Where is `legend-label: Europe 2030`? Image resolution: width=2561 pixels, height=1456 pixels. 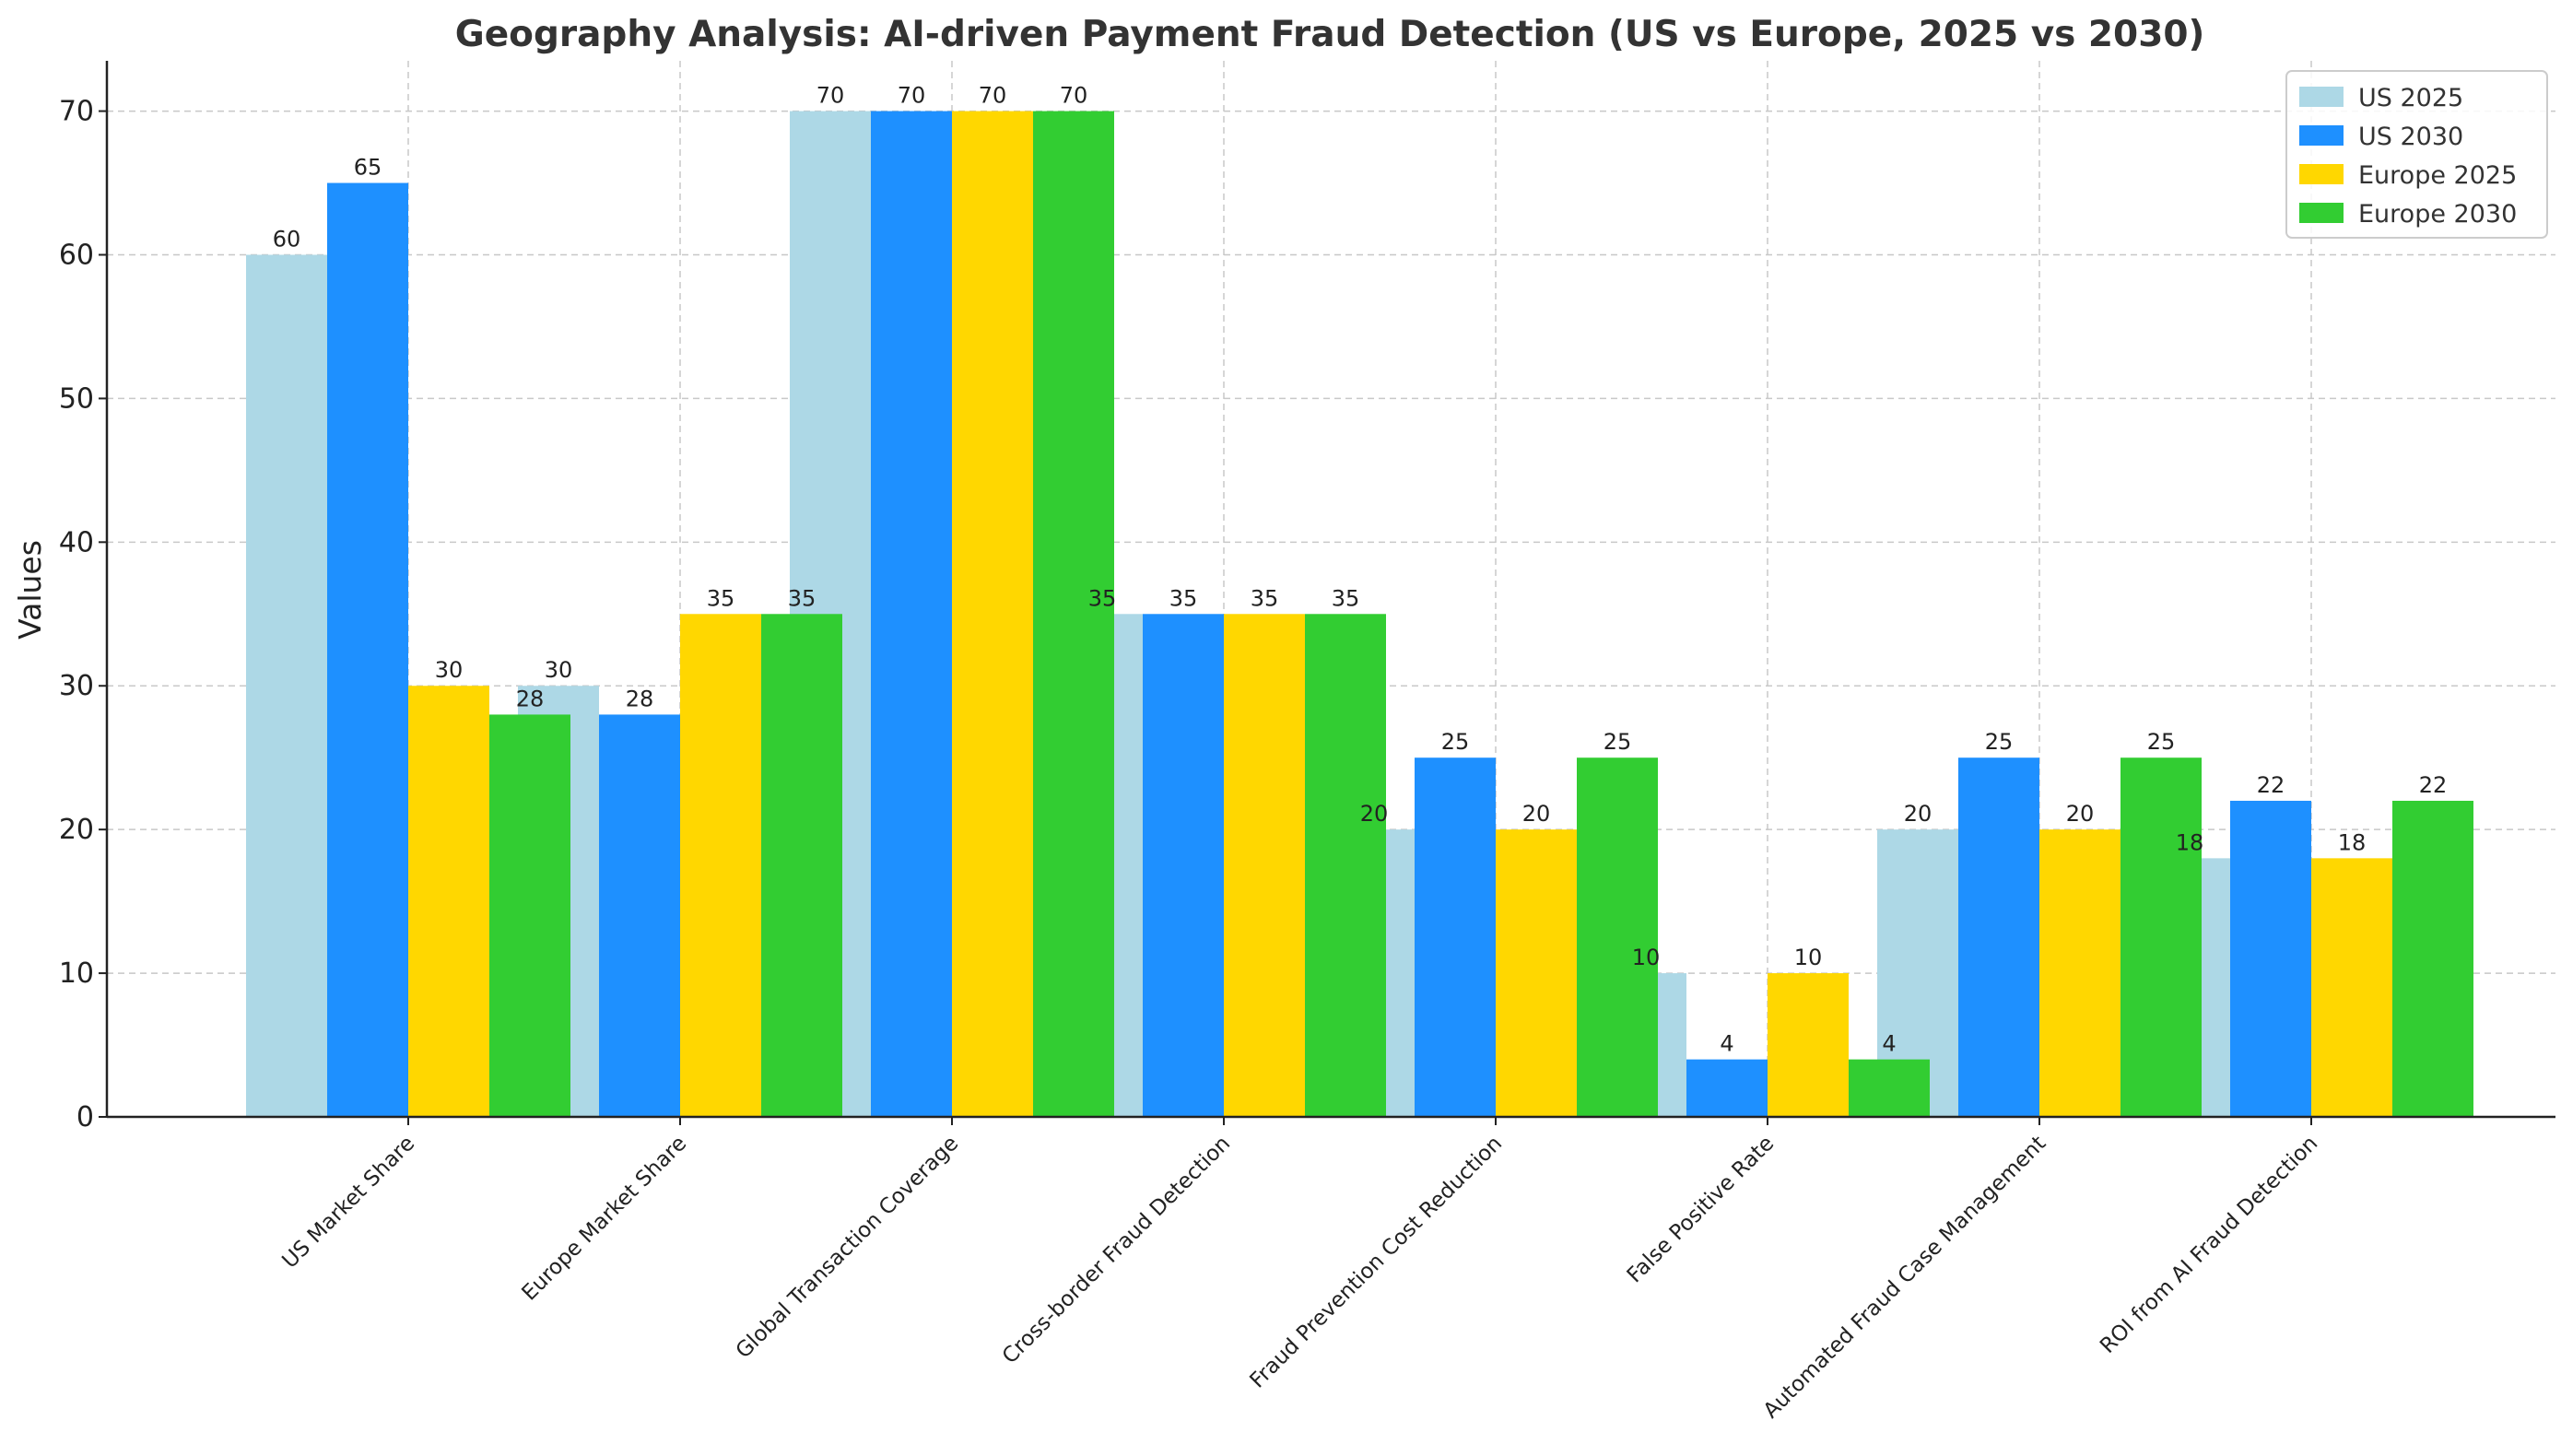 legend-label: Europe 2030 is located at coordinates (2438, 214).